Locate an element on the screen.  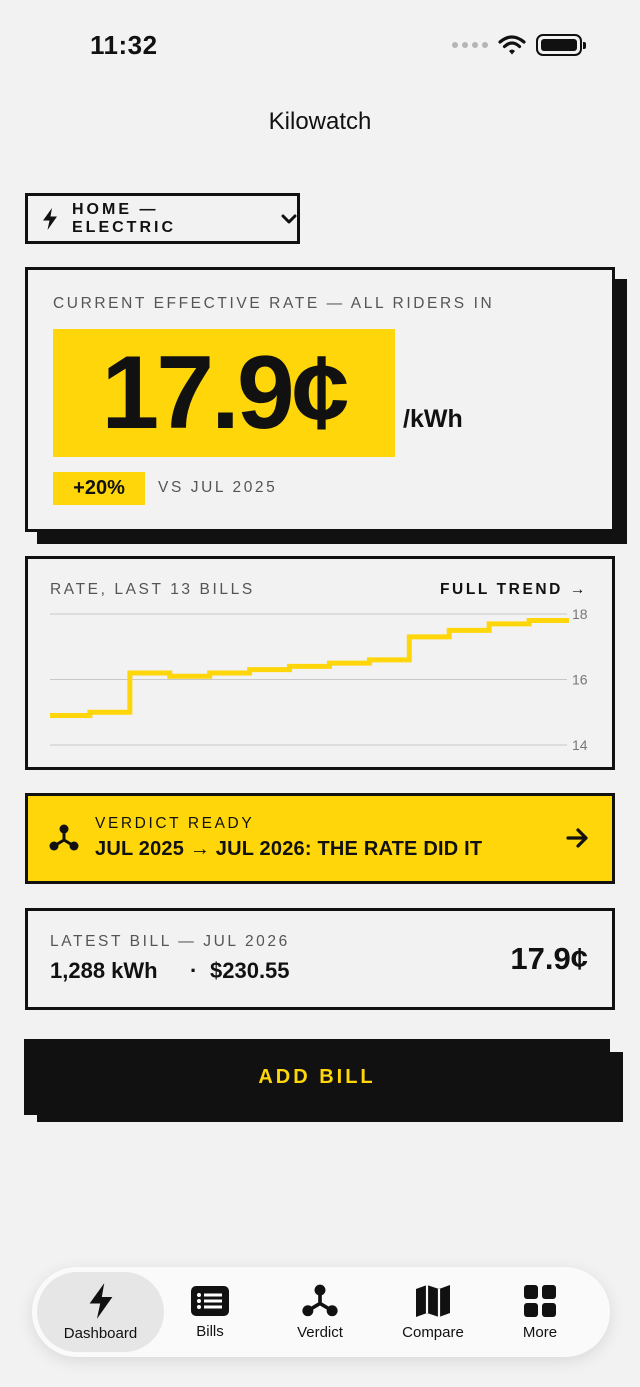
latest-bill-amount: $230.55 is located at coordinates (250, 970).